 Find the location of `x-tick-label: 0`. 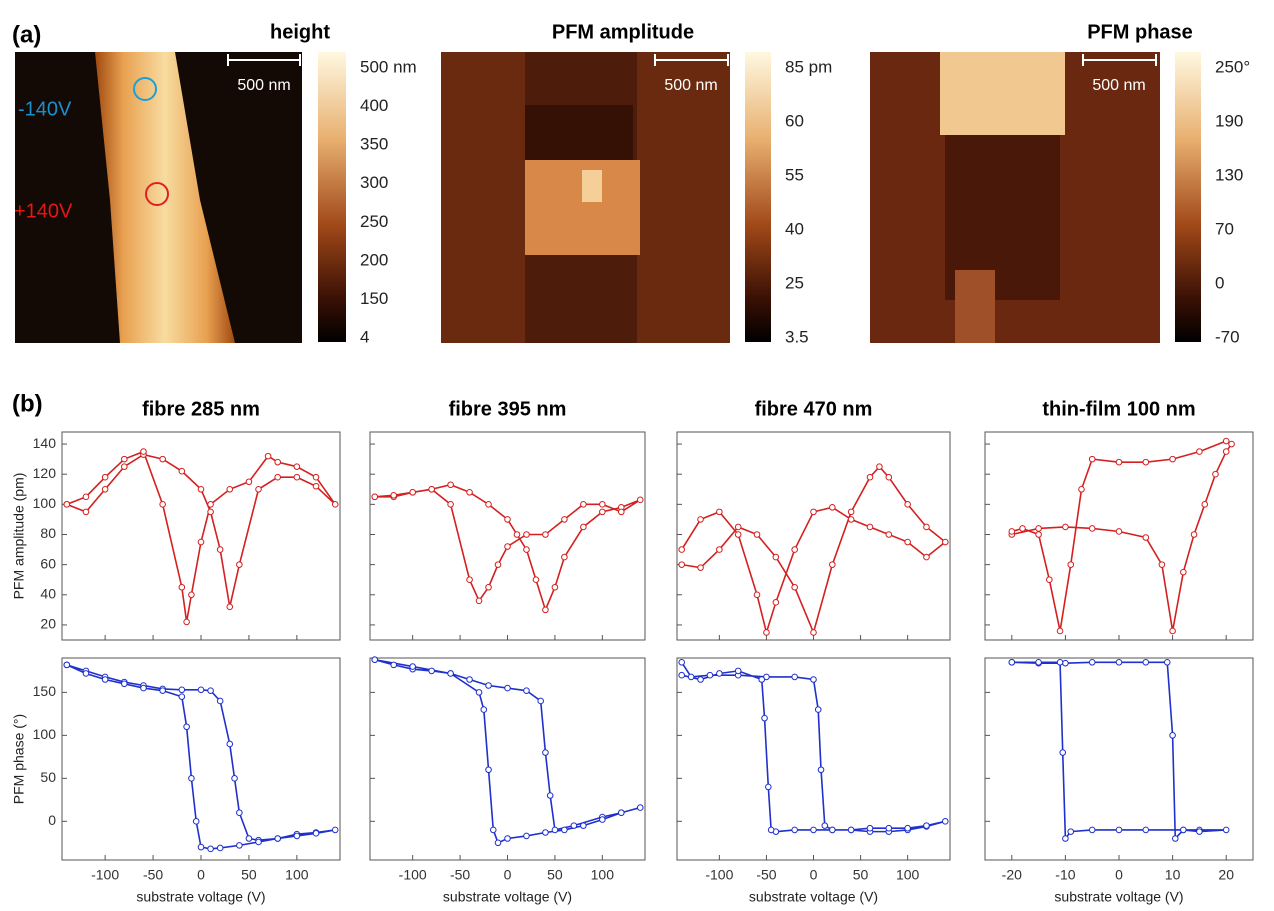

x-tick-label: 0 is located at coordinates (1119, 875).